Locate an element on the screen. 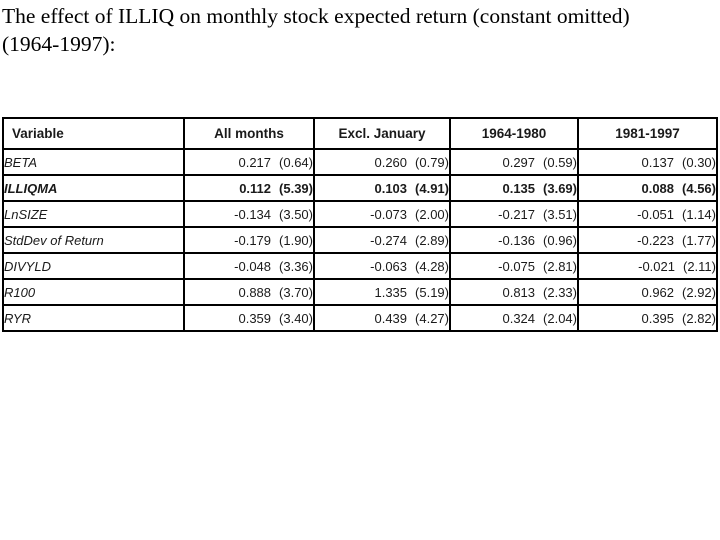  t-statistic: (2.82) is located at coordinates (699, 318).